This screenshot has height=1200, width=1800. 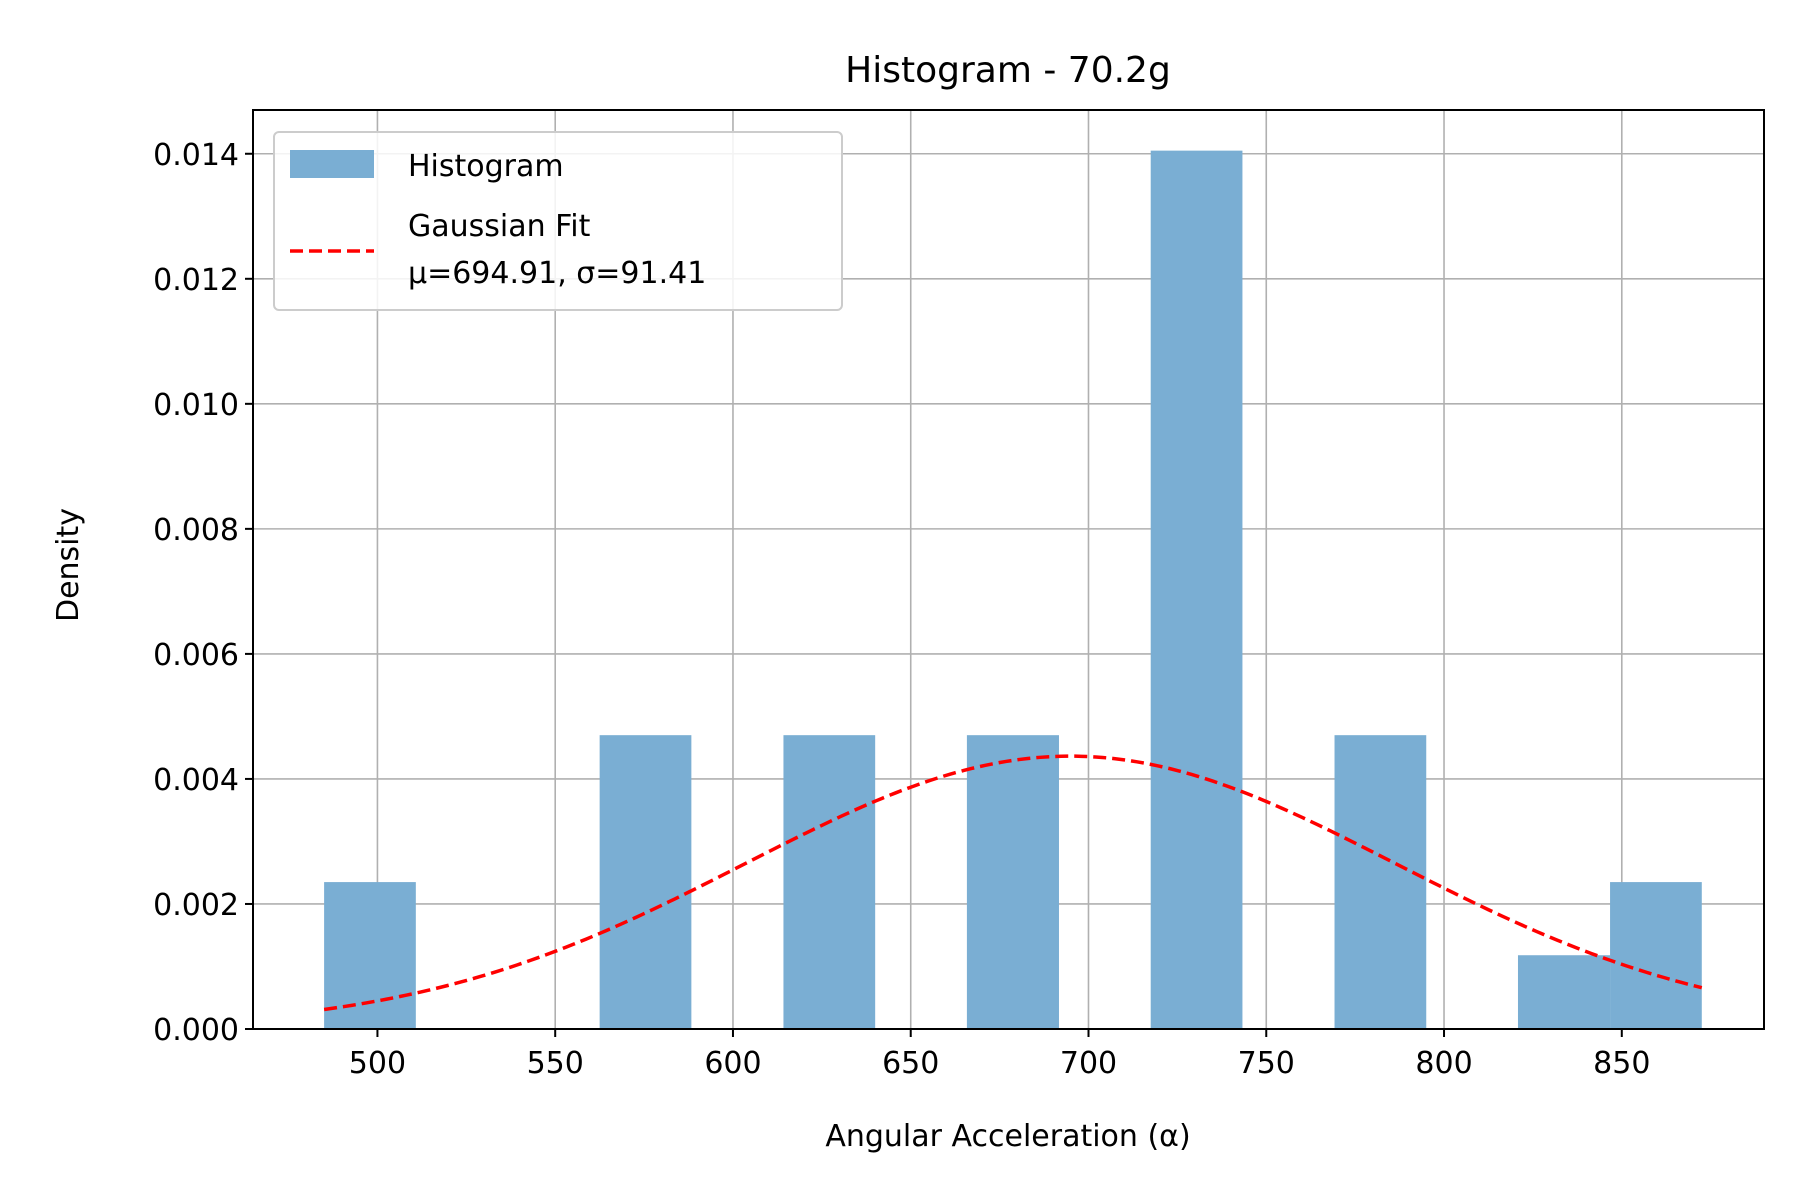 What do you see at coordinates (499, 226) in the screenshot?
I see `legend-fit-label: Gaussian Fit` at bounding box center [499, 226].